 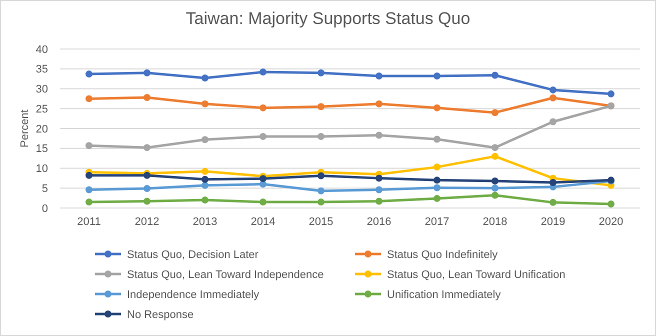 I want to click on x-tick-label: 2013, so click(x=205, y=222).